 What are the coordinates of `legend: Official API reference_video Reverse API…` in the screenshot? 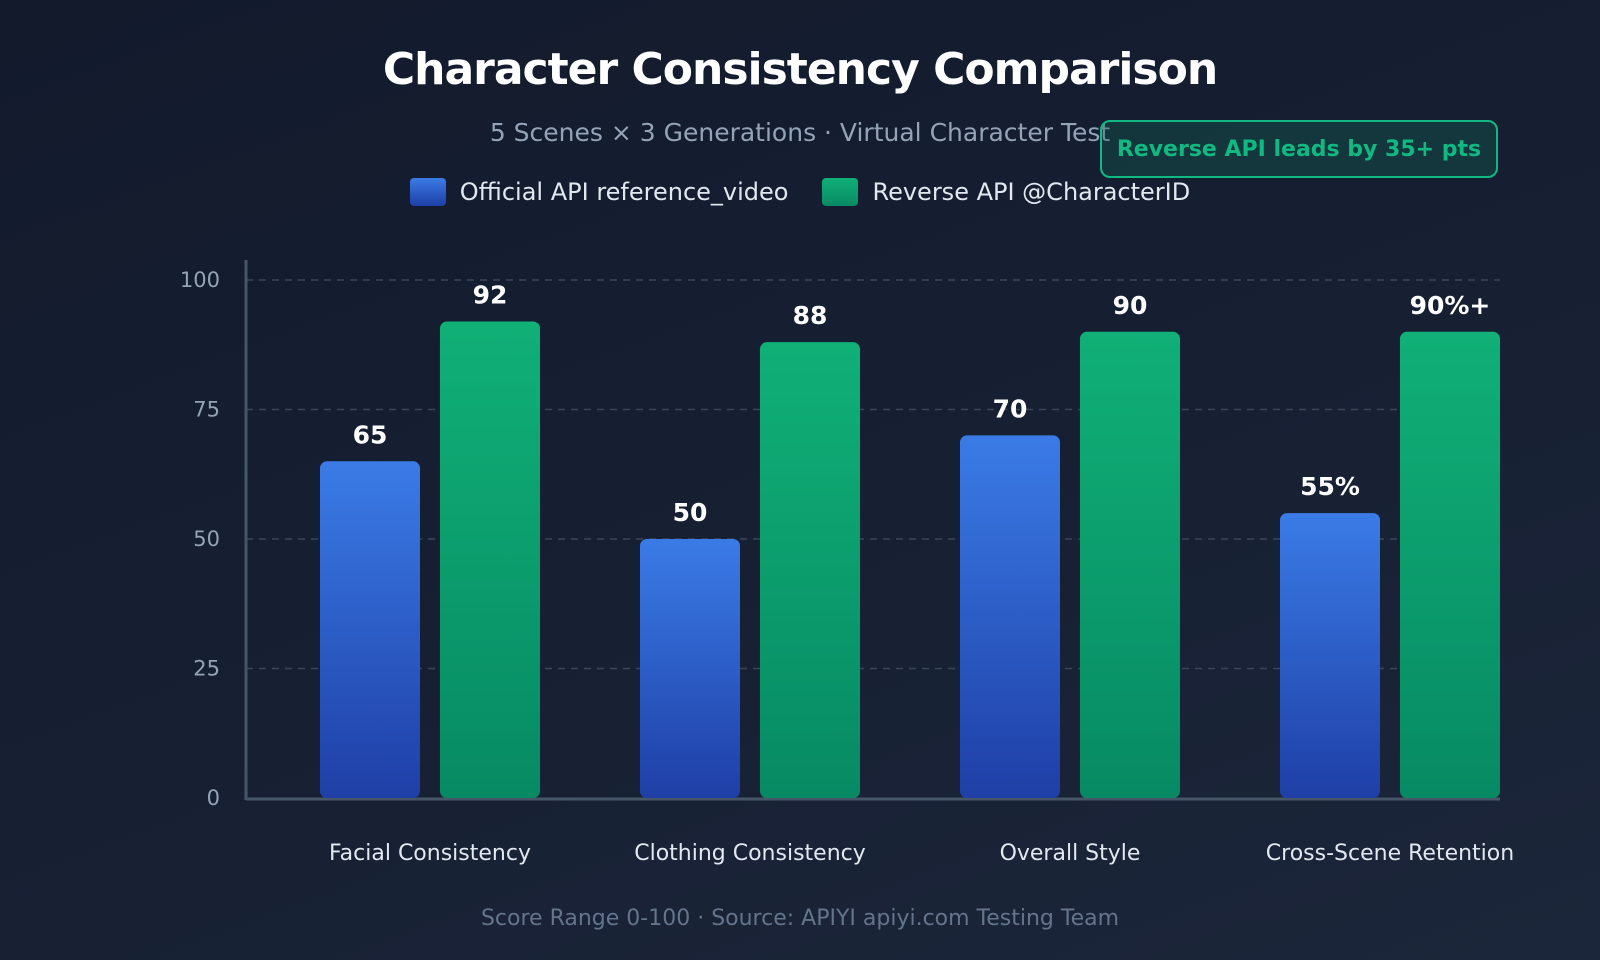 It's located at (800, 192).